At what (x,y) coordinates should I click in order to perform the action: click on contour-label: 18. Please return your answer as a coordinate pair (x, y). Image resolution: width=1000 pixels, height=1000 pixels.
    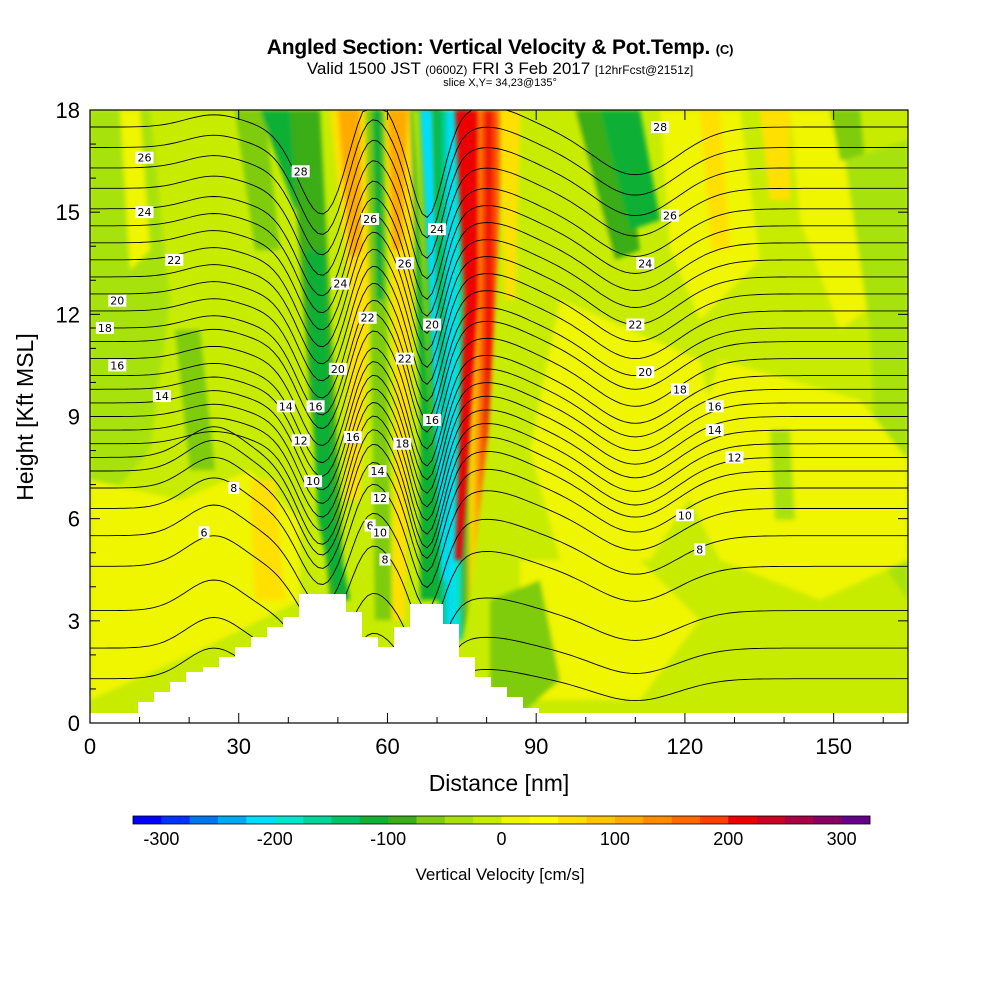
    Looking at the image, I should click on (402, 444).